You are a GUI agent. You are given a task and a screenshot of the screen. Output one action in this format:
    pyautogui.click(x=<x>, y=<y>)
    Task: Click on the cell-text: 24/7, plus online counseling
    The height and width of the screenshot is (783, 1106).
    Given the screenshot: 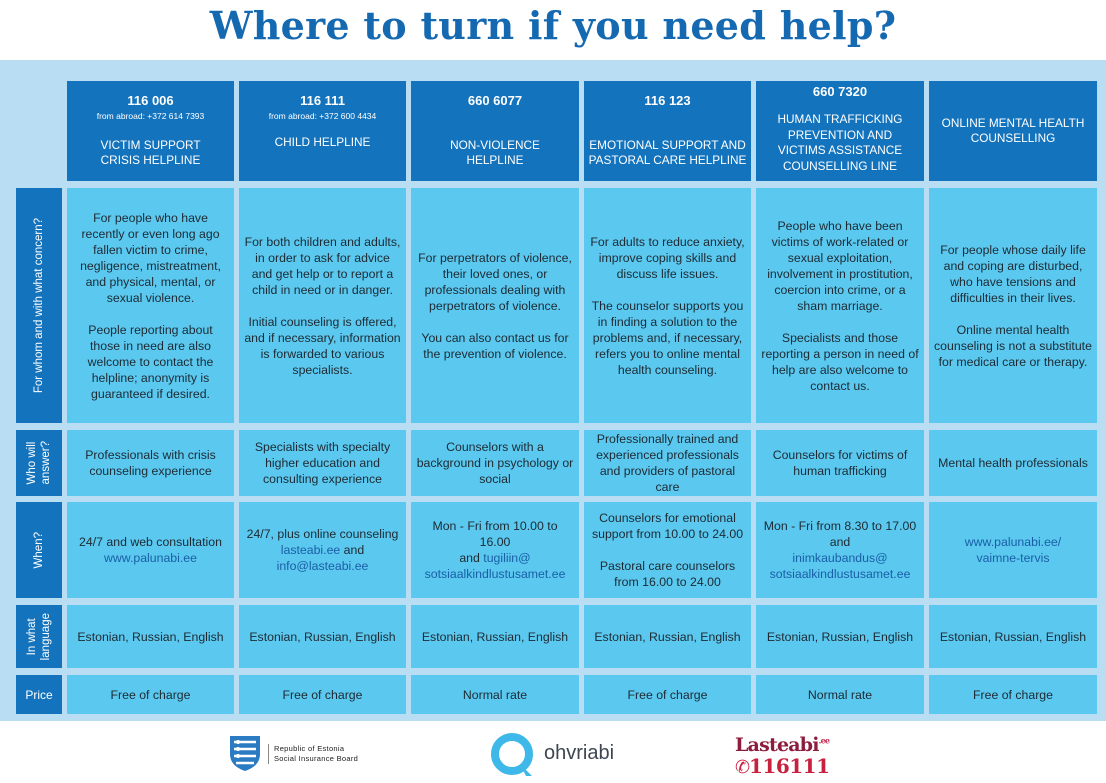 What is the action you would take?
    pyautogui.click(x=322, y=534)
    